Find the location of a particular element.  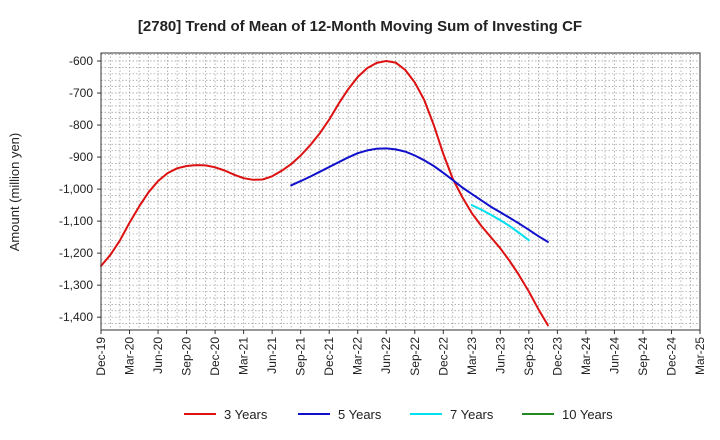

x-tick-label: Mar-22 is located at coordinates (358, 356).